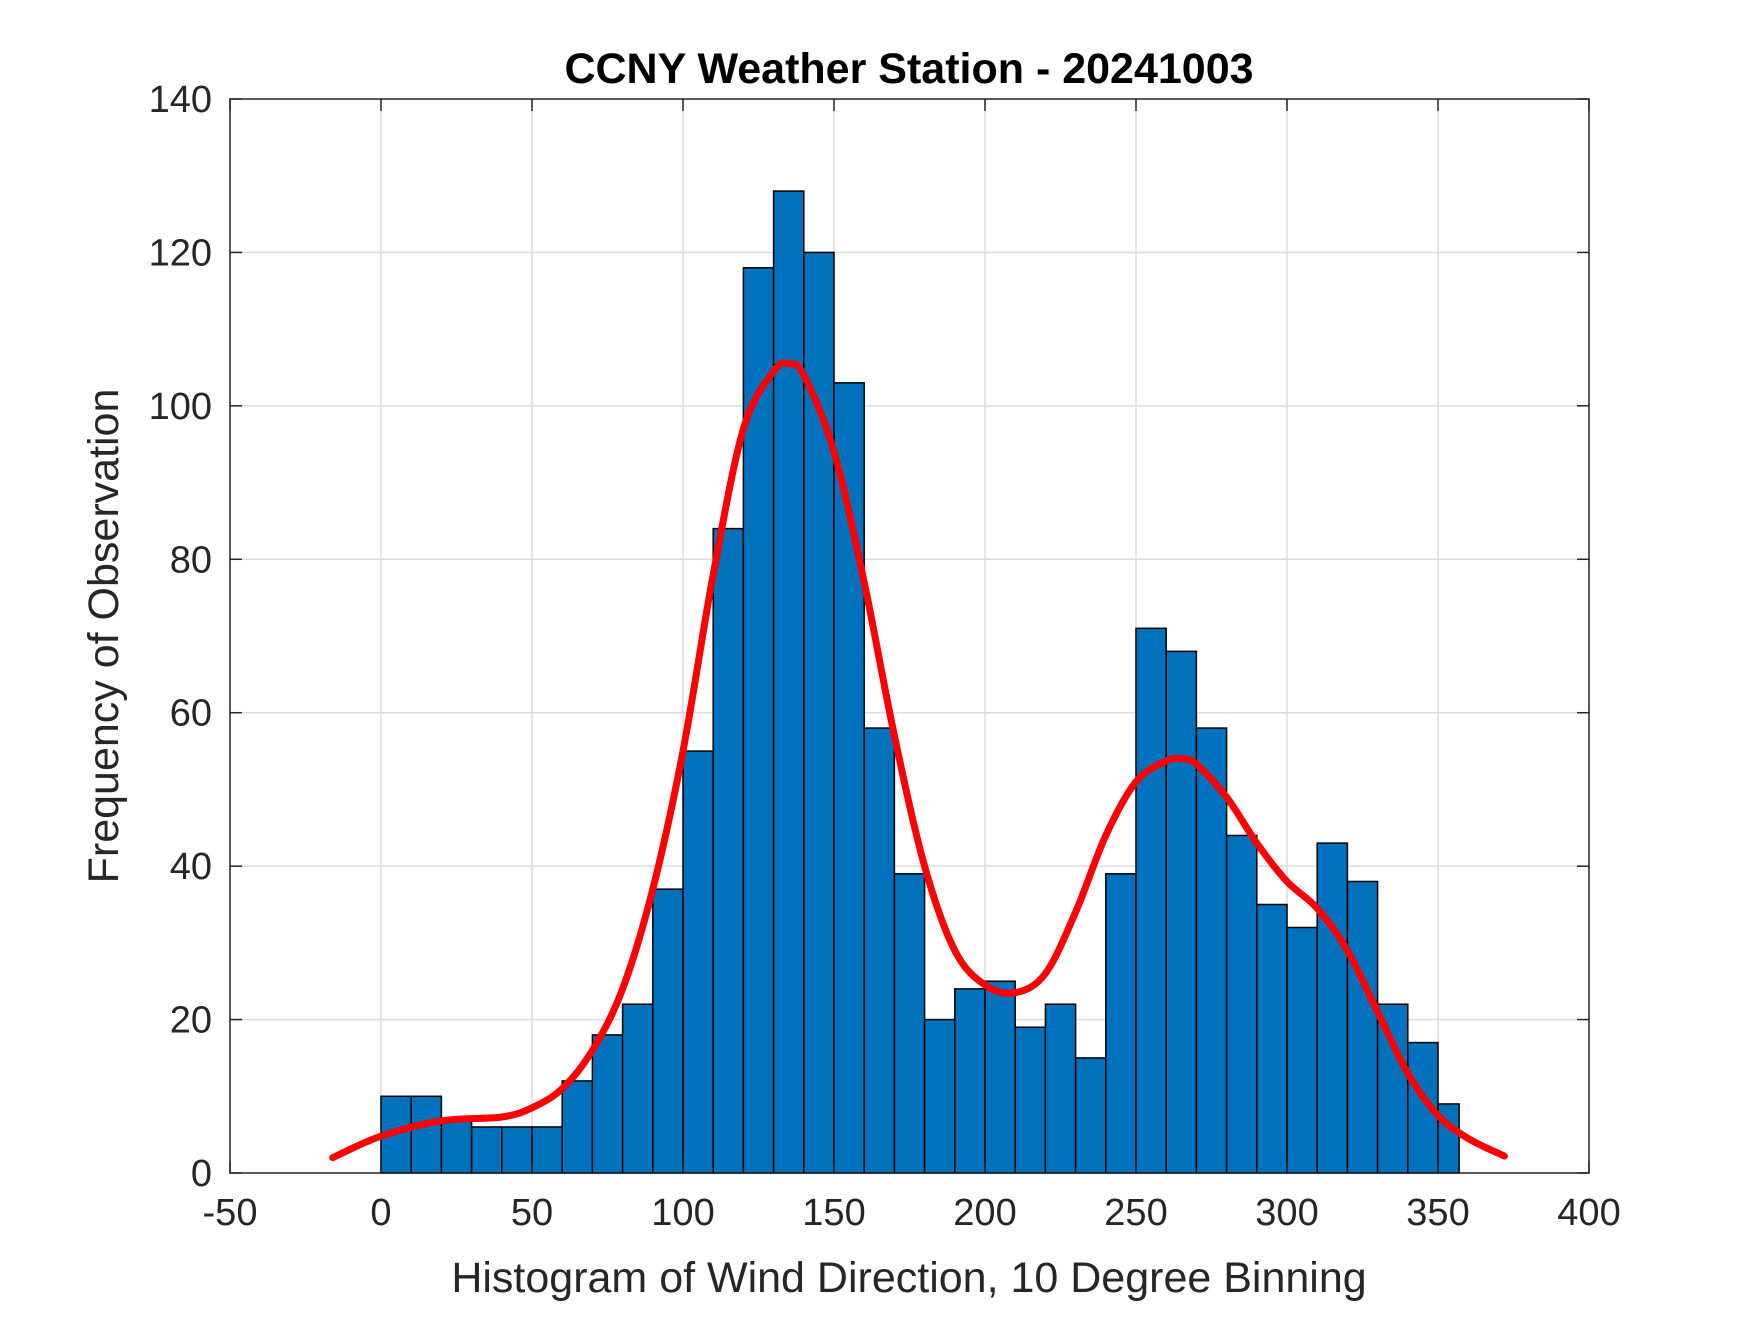 The width and height of the screenshot is (1750, 1318). Describe the element at coordinates (532, 1213) in the screenshot. I see `x-tick-label: 50` at that location.